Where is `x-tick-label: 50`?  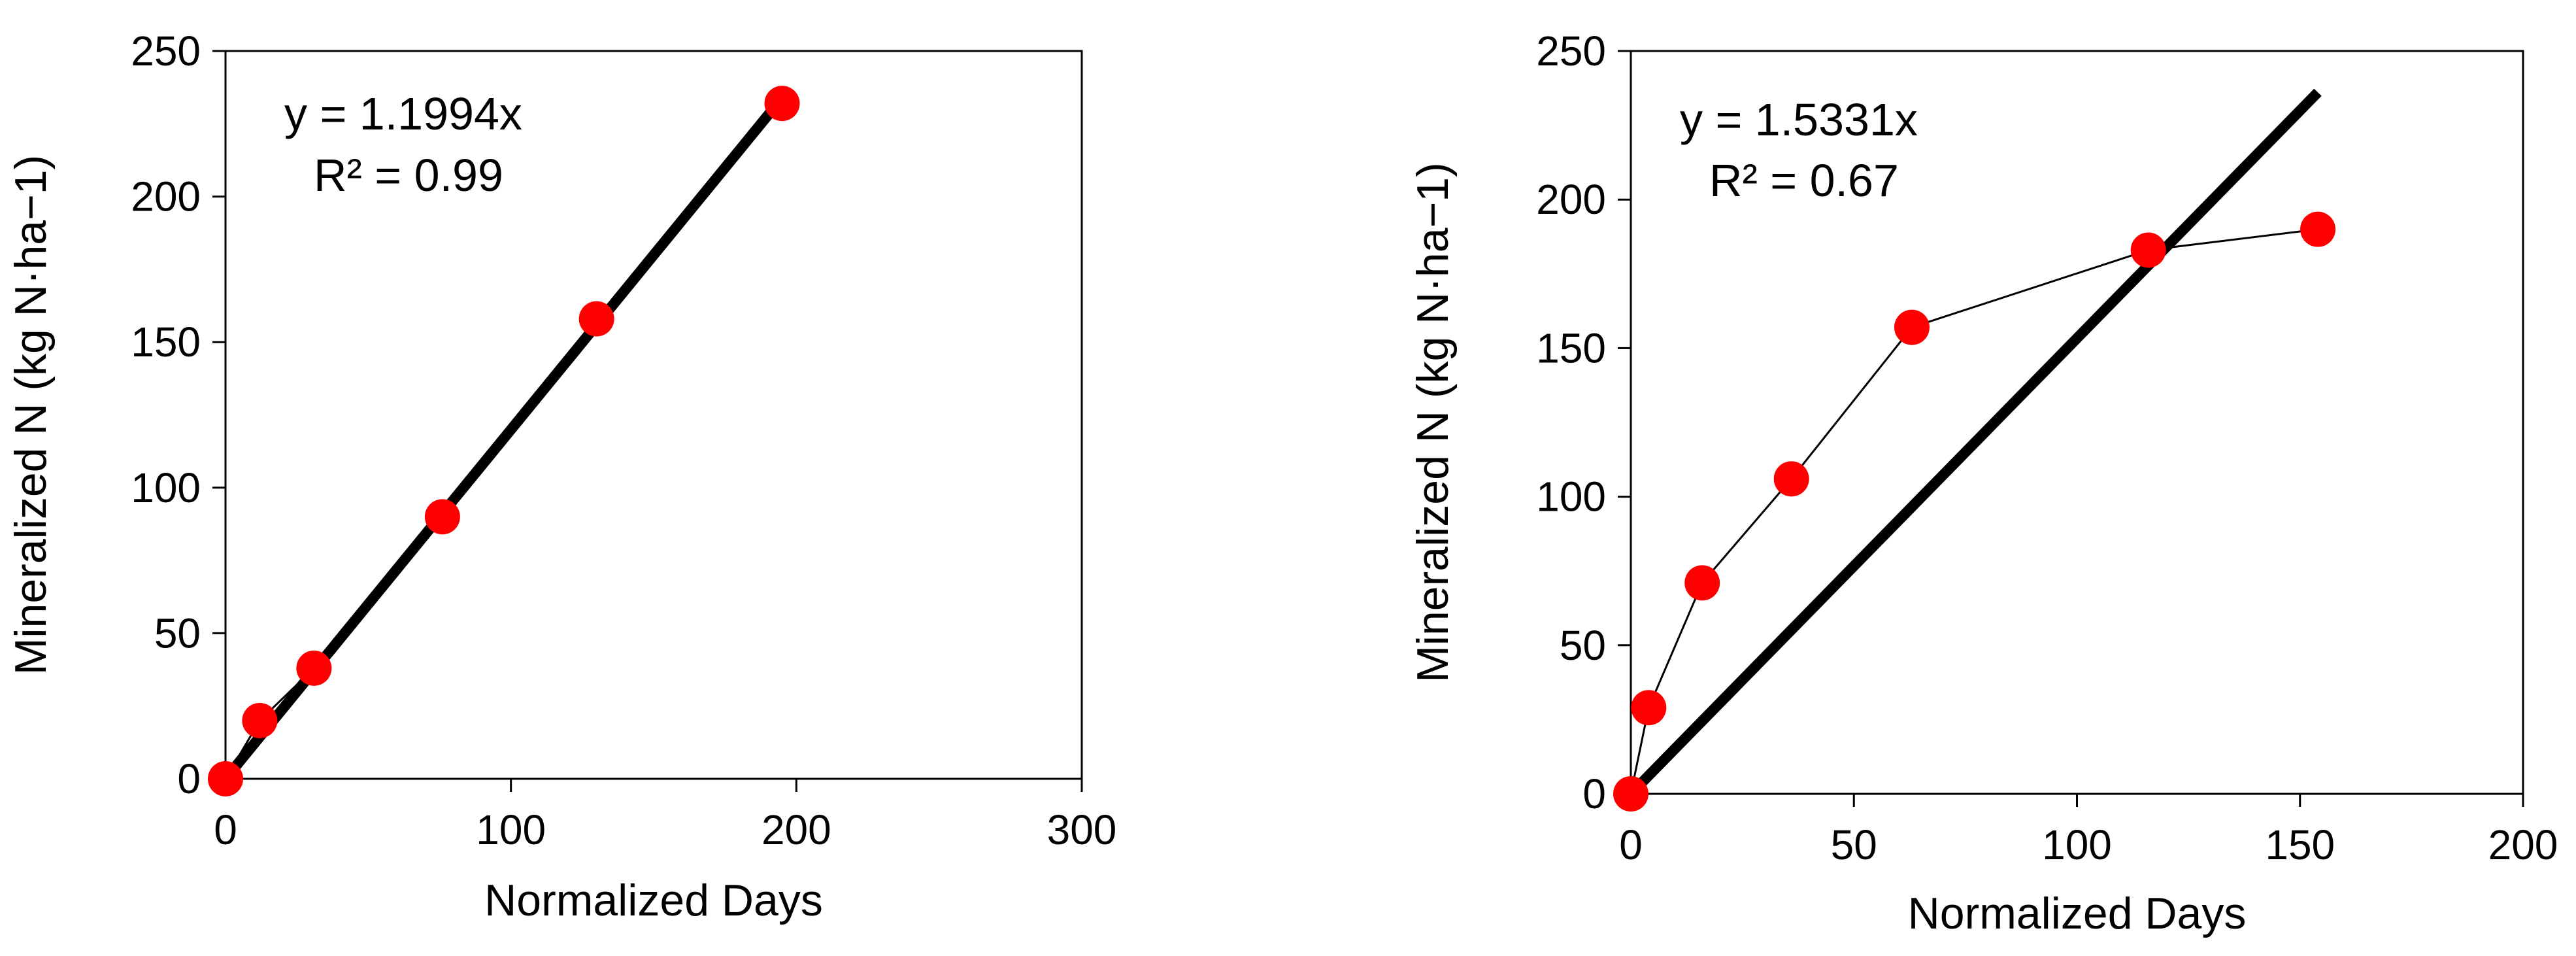
x-tick-label: 50 is located at coordinates (1854, 844).